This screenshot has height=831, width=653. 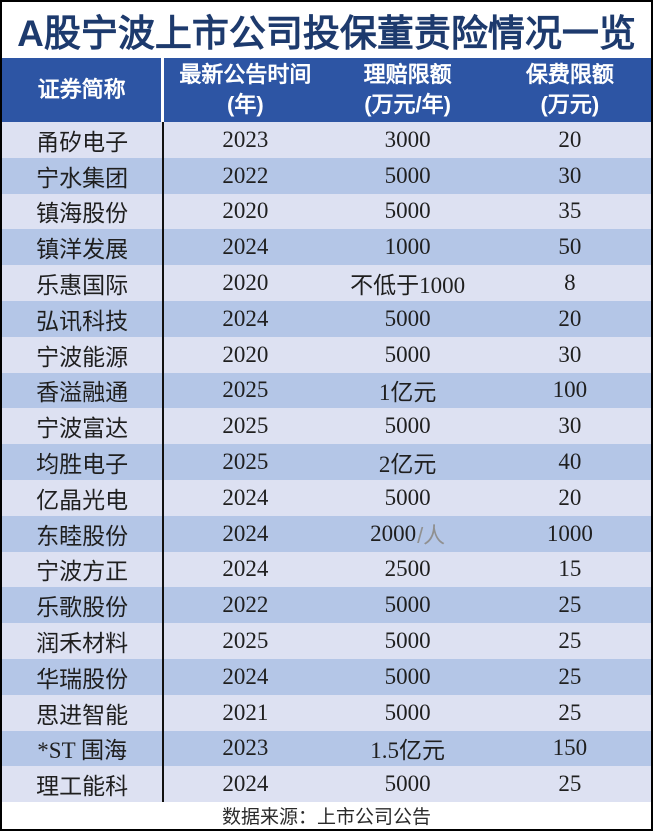 I want to click on table-row: 弘讯科技 2024 5000 20, so click(x=326, y=318).